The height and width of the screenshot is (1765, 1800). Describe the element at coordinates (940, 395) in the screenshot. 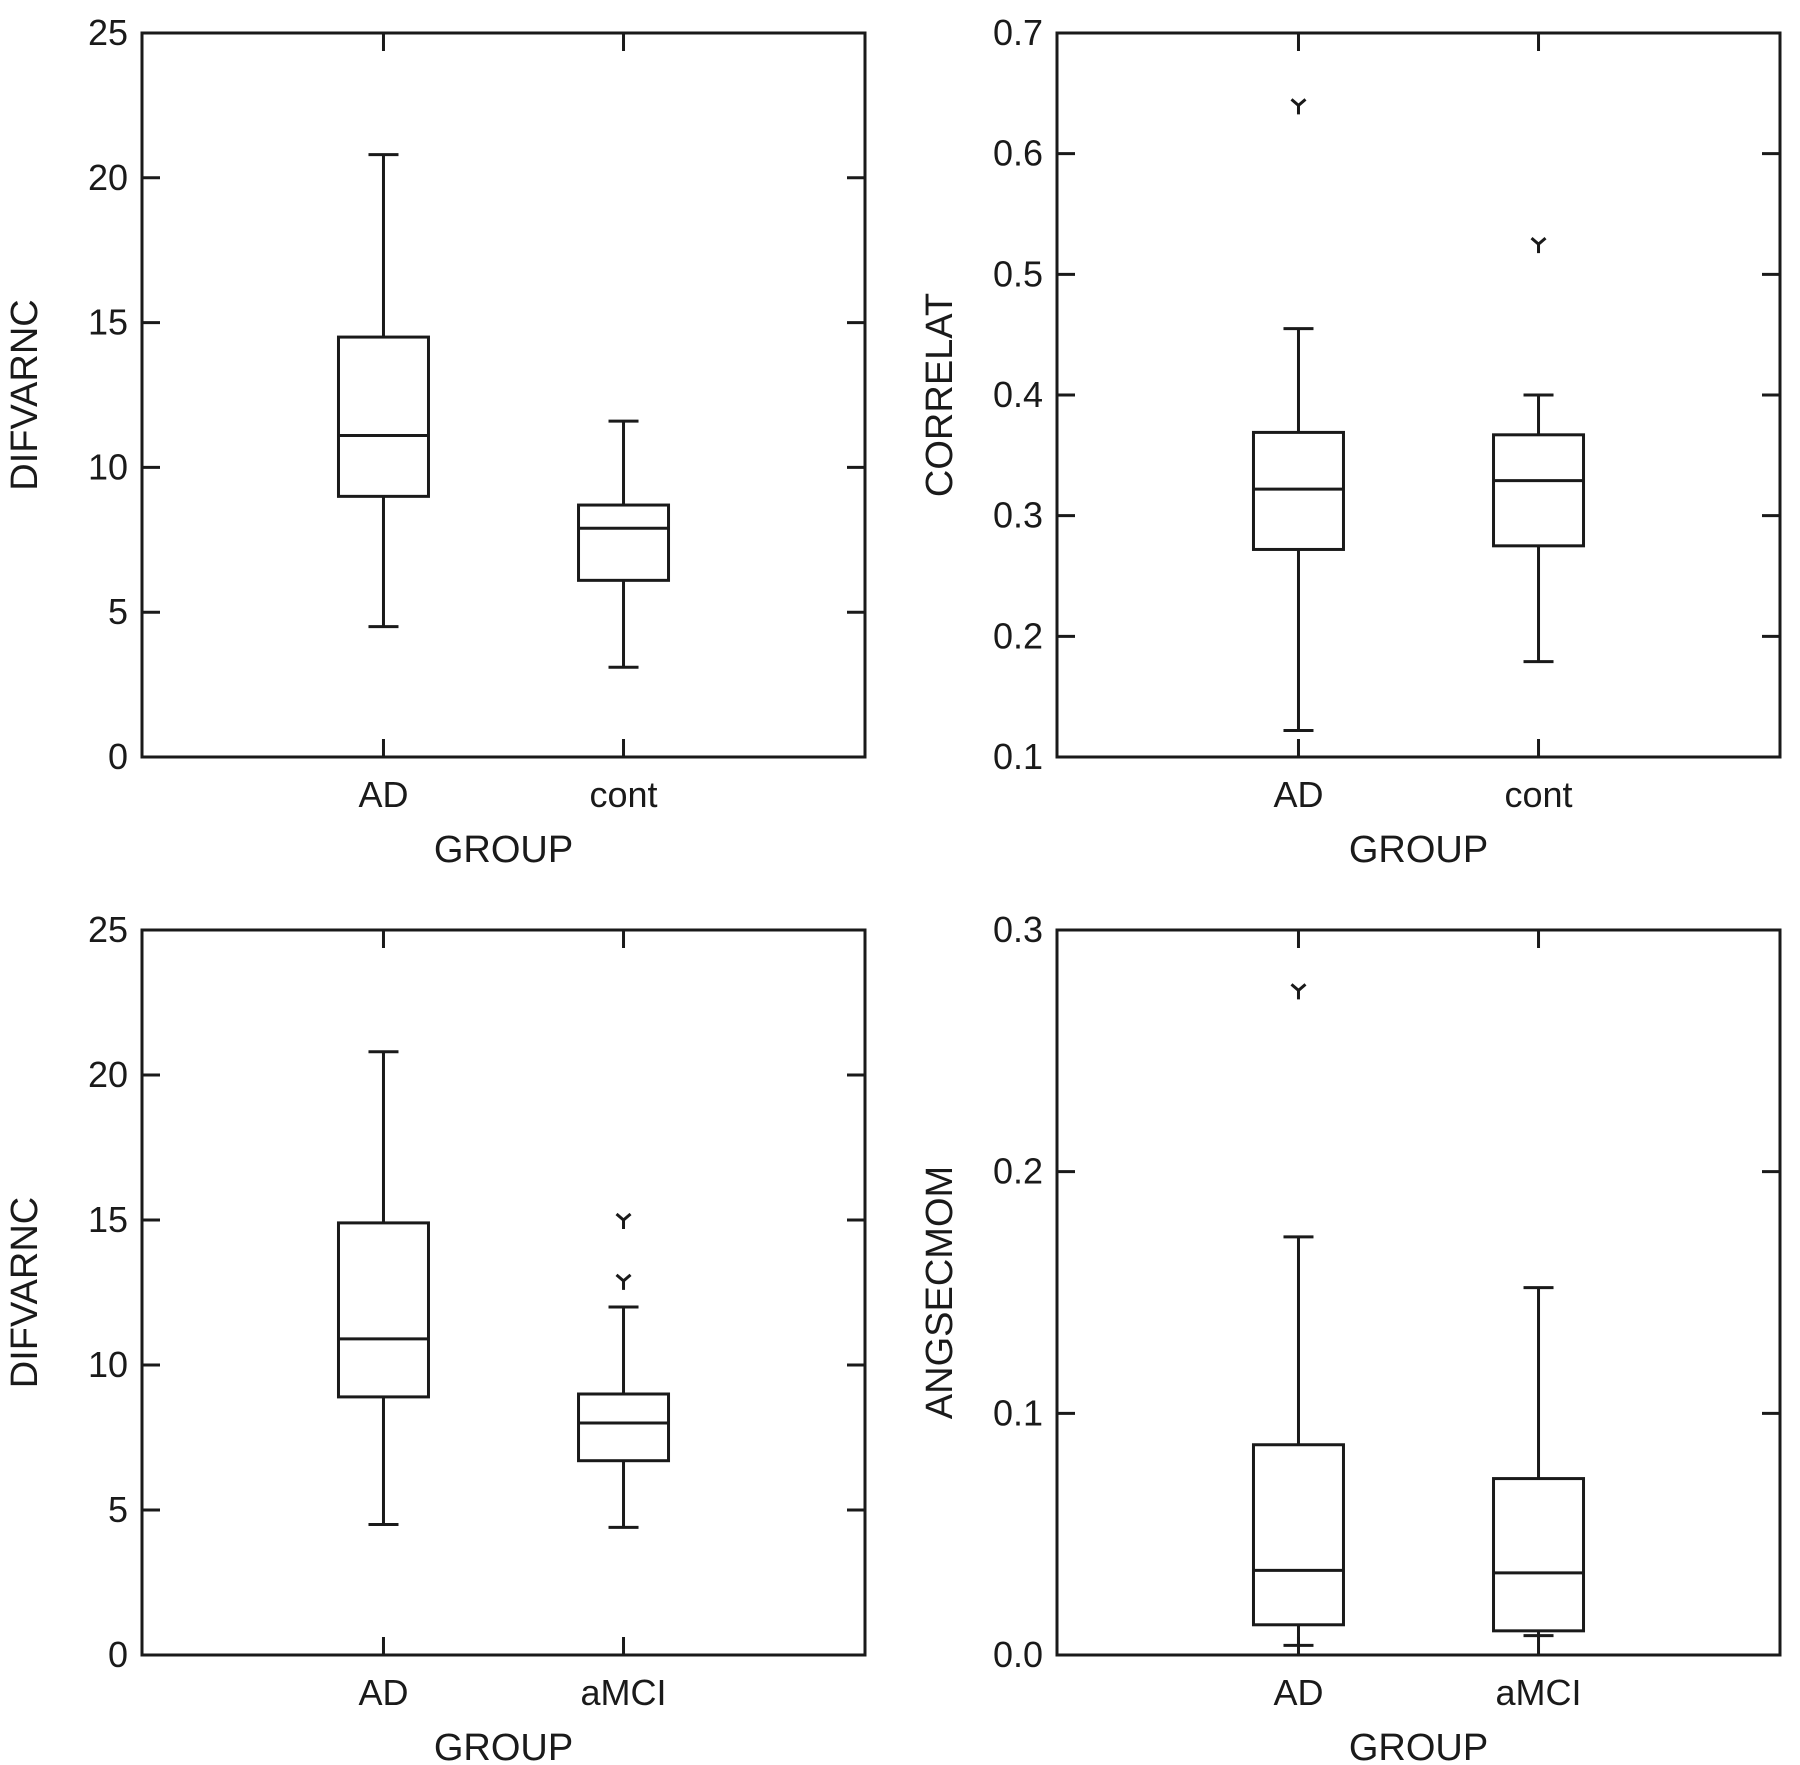

I see `y-axis-title: CORRELAT` at that location.